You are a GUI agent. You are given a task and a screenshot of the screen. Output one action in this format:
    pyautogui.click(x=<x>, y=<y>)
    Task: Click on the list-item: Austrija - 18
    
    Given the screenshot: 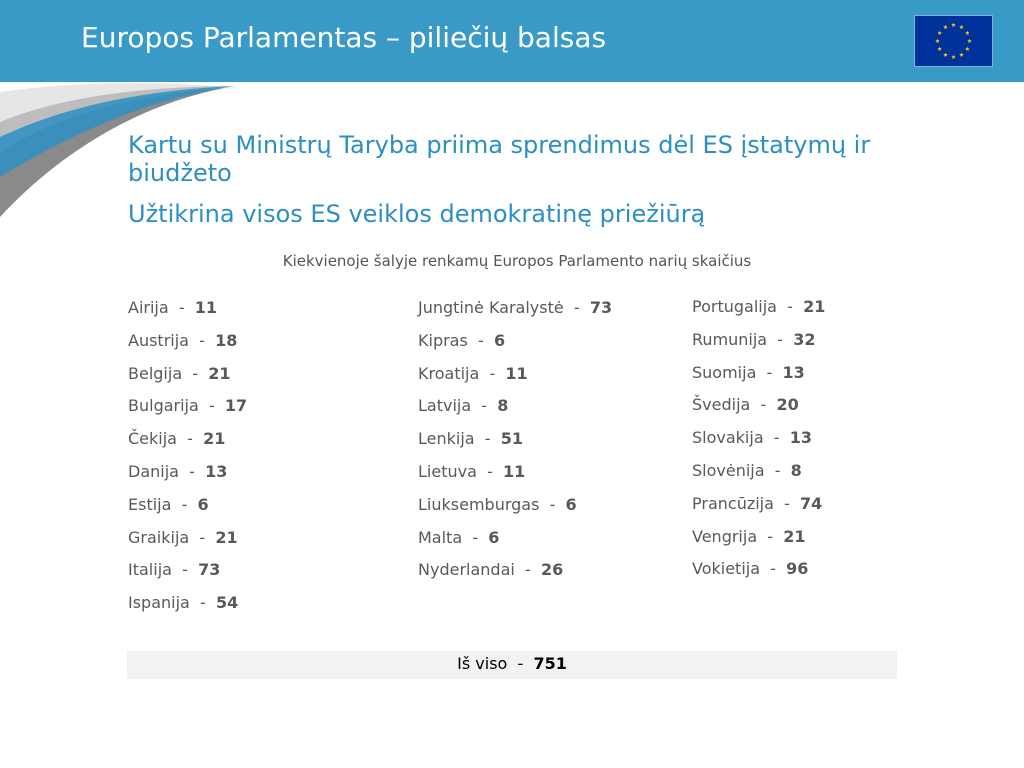 What is the action you would take?
    pyautogui.click(x=187, y=345)
    